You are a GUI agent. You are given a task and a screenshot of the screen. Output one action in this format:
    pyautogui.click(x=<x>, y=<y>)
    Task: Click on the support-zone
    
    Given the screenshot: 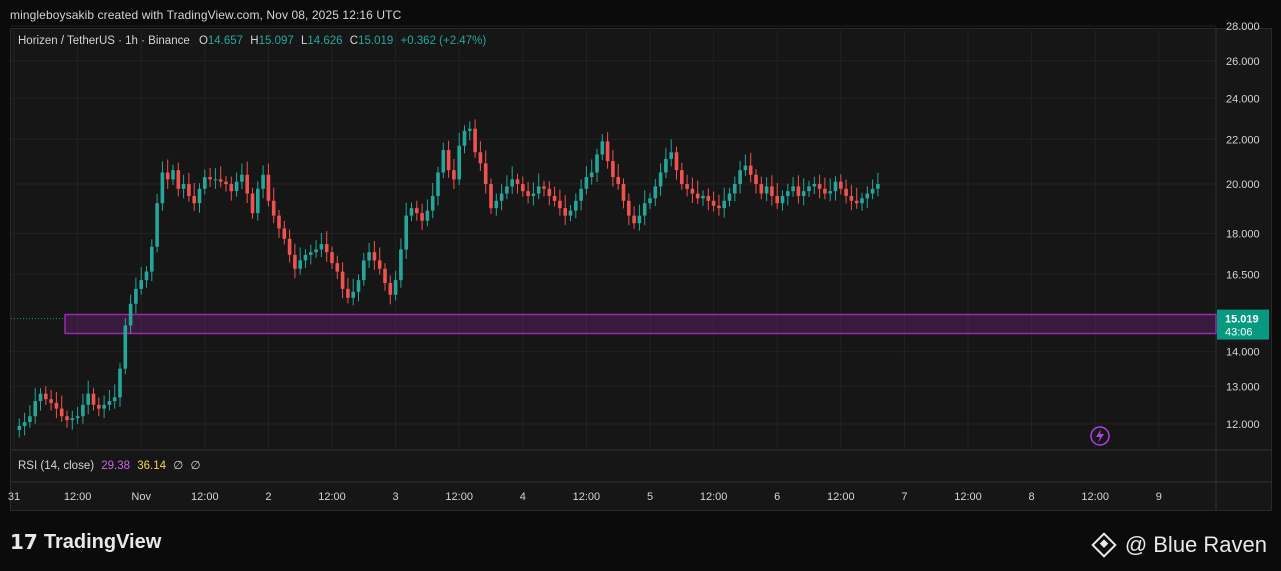 What is the action you would take?
    pyautogui.click(x=614, y=324)
    